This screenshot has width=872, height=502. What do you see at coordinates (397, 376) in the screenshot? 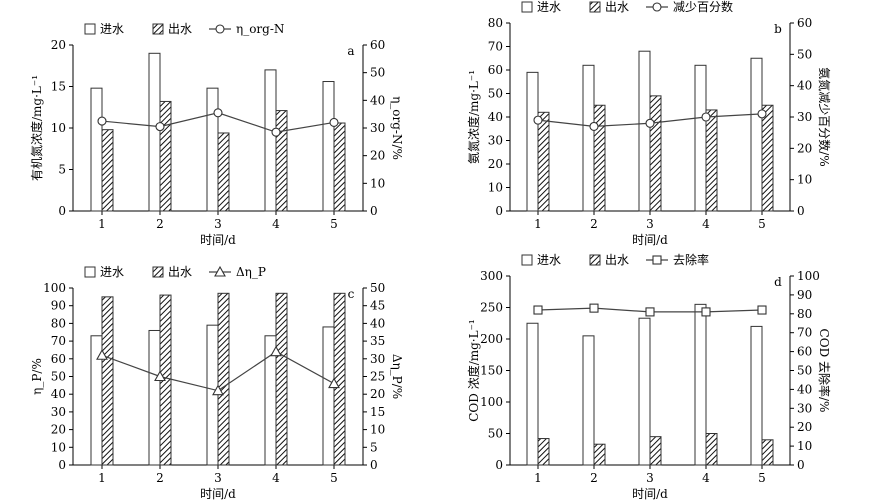
I see `right-axis-title: Δη_P/%` at bounding box center [397, 376].